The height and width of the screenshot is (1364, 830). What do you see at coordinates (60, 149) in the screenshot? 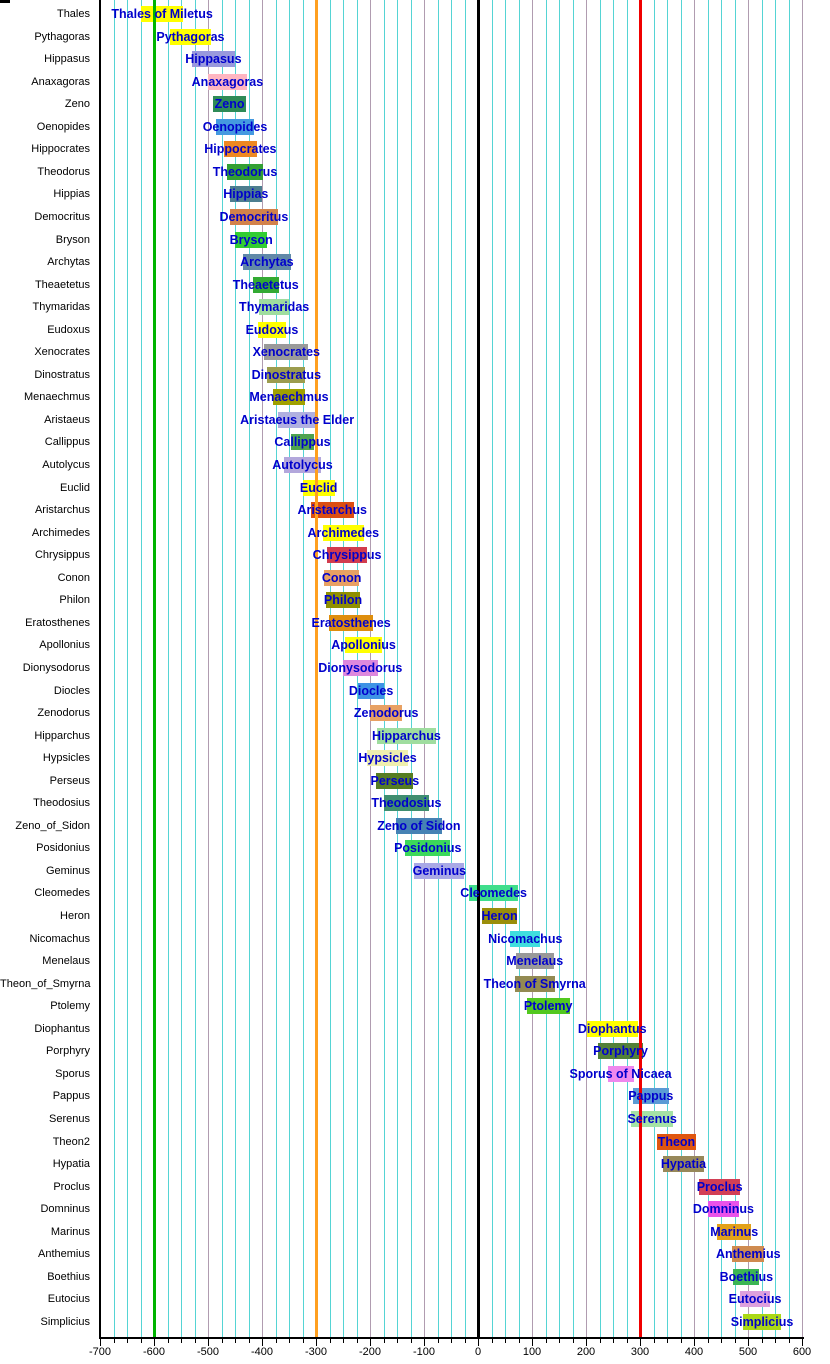
I see `row-label: Hippocrates` at bounding box center [60, 149].